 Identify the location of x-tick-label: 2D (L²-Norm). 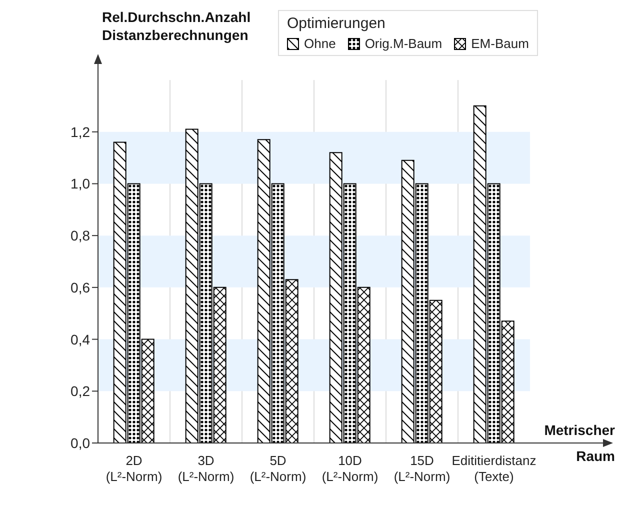
(134, 468).